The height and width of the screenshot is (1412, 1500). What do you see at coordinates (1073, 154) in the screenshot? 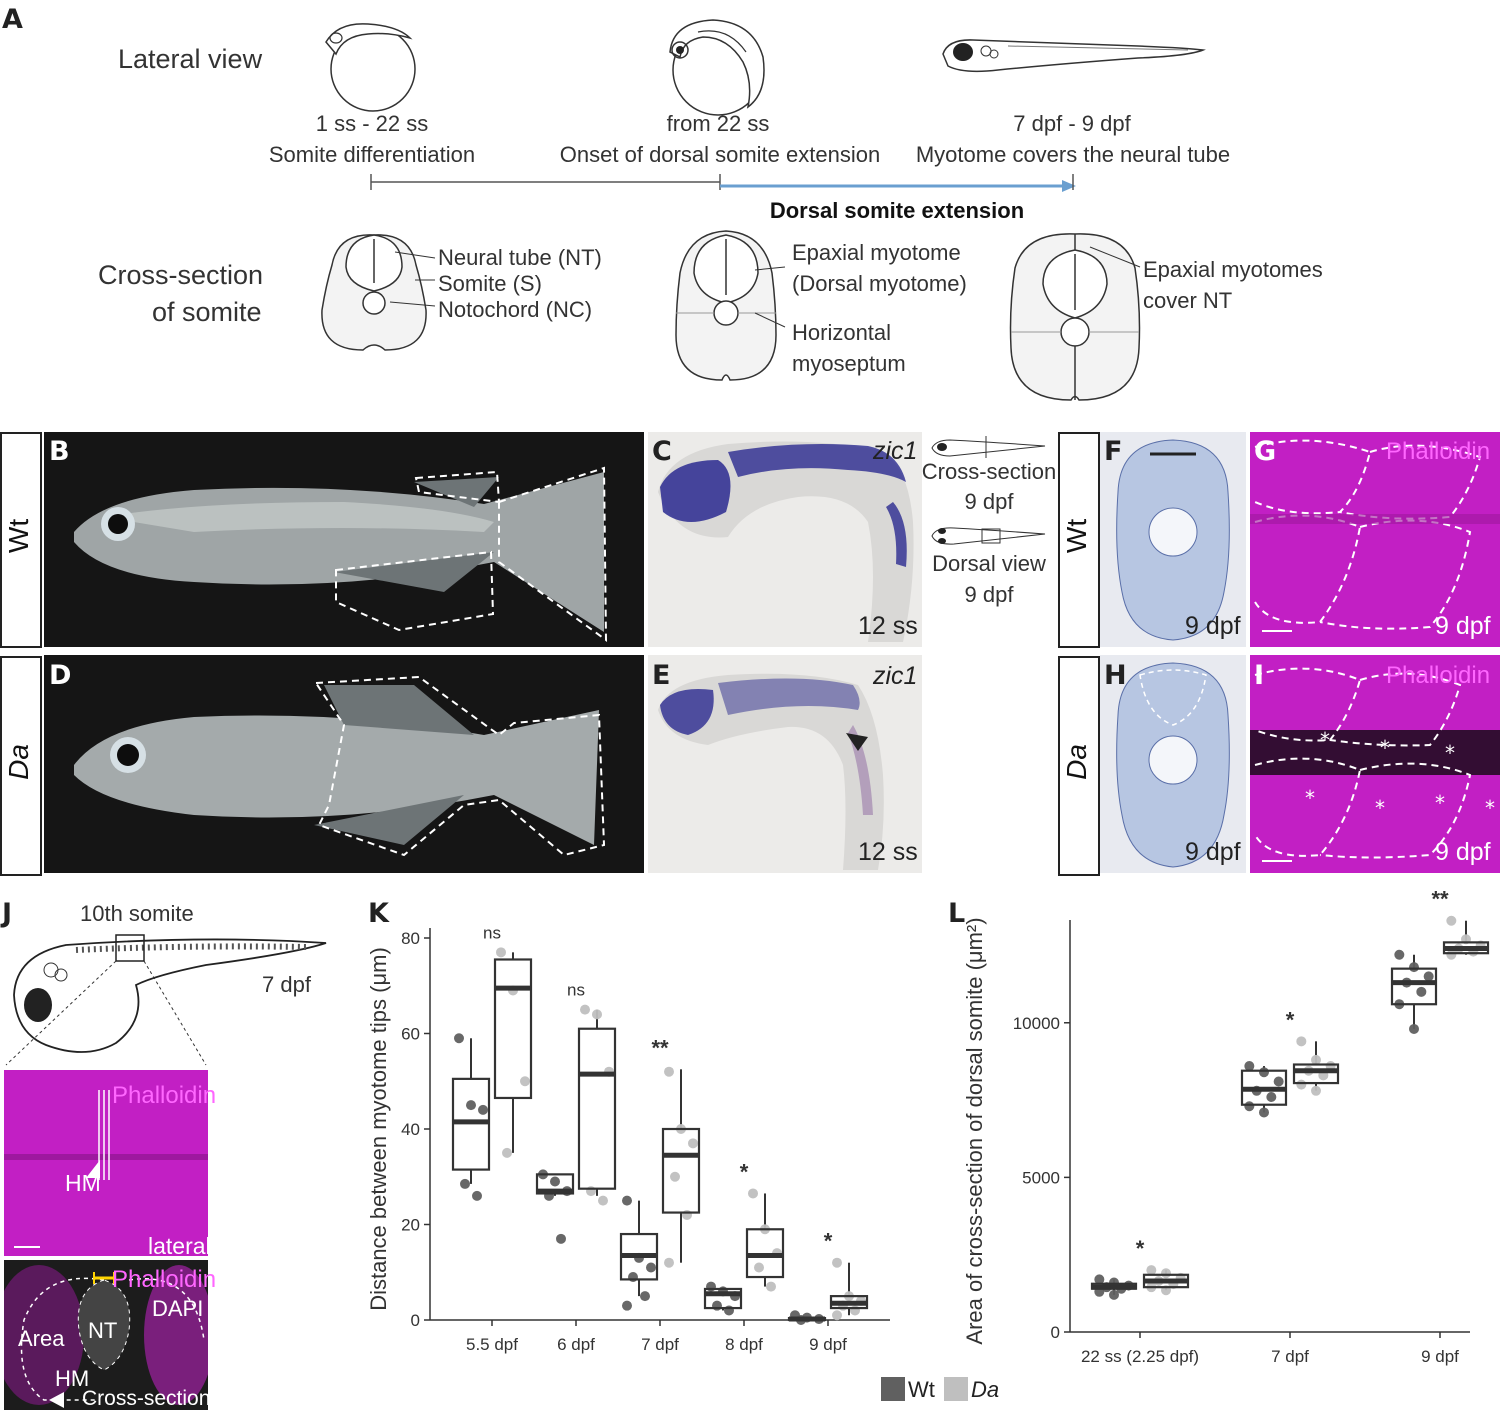
I see `stage3-line2: Myotome covers the neural tube` at bounding box center [1073, 154].